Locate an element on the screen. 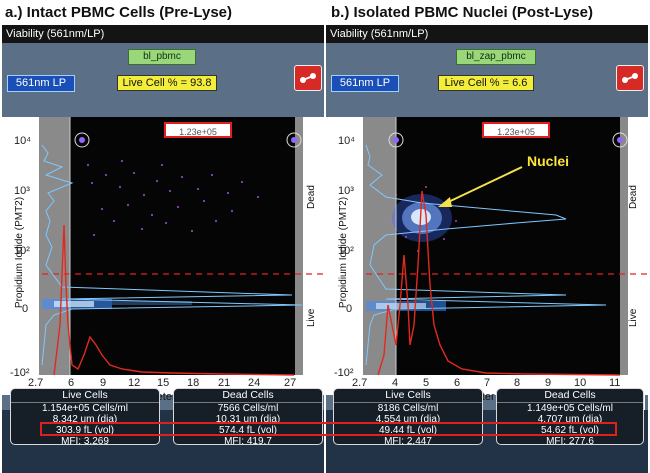 The width and height of the screenshot is (650, 473). live-cell-percent: Live Cell % = 93.8 is located at coordinates (167, 83).